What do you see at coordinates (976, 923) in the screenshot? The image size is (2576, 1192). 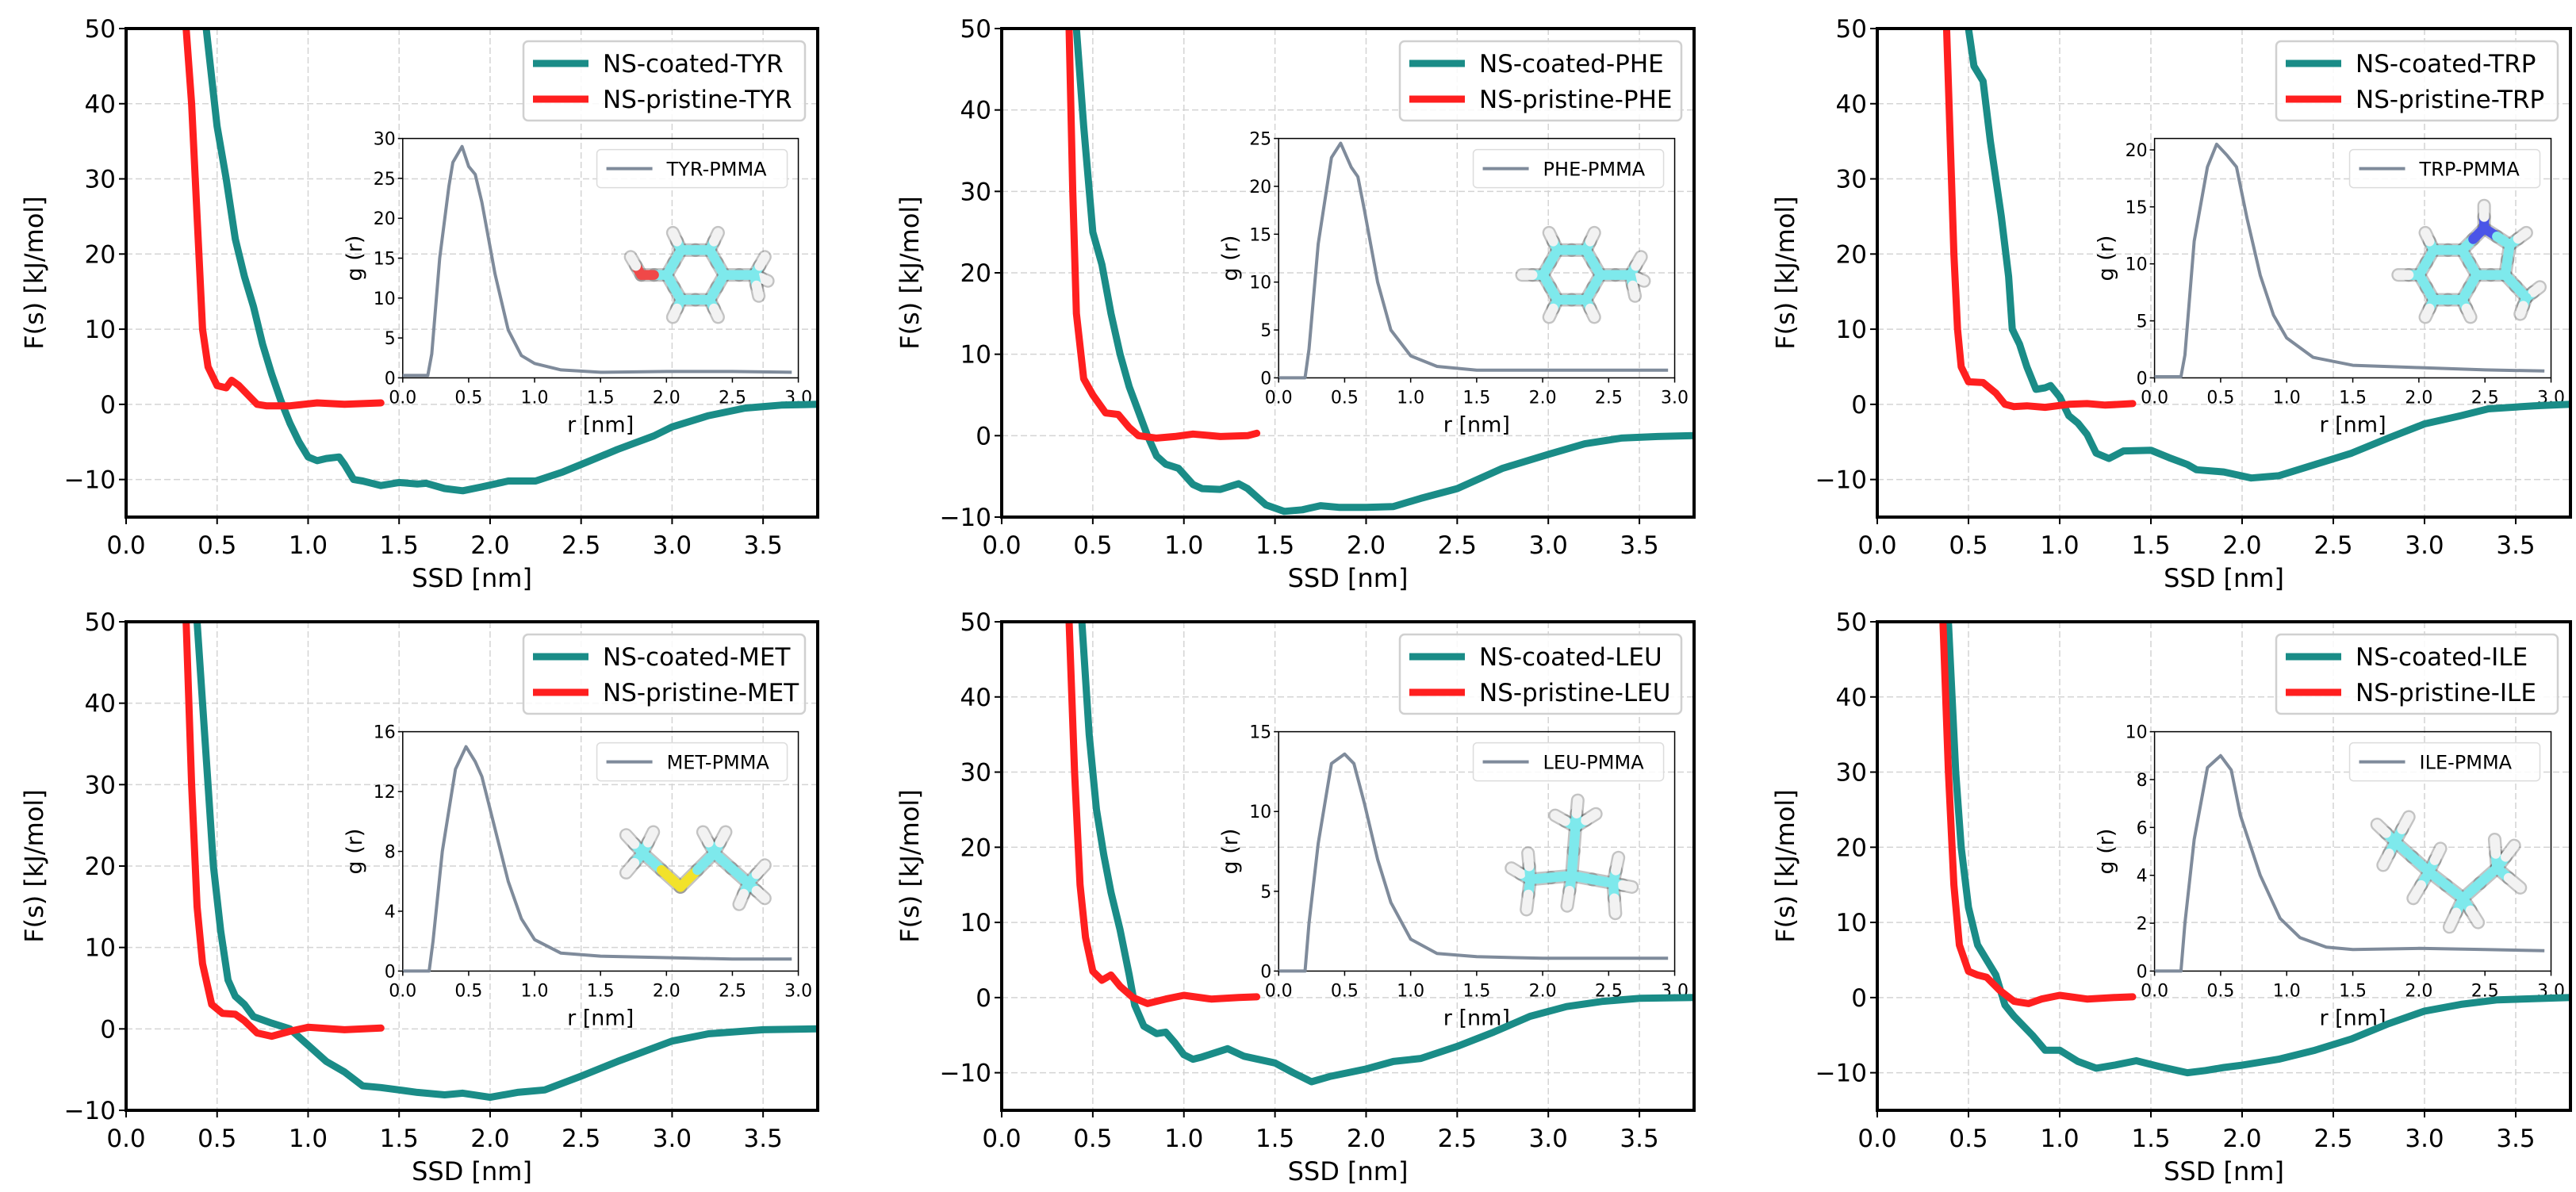 I see `y-tick-label: 10` at bounding box center [976, 923].